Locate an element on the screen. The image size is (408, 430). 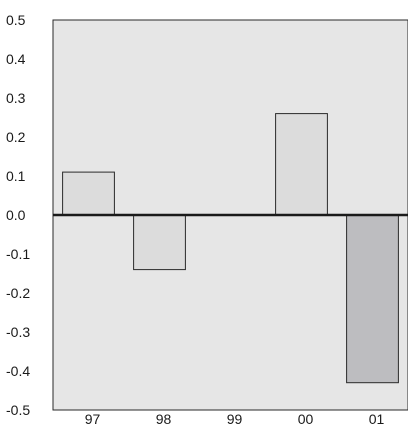
y-tick-label: 0.0 is located at coordinates (16, 215).